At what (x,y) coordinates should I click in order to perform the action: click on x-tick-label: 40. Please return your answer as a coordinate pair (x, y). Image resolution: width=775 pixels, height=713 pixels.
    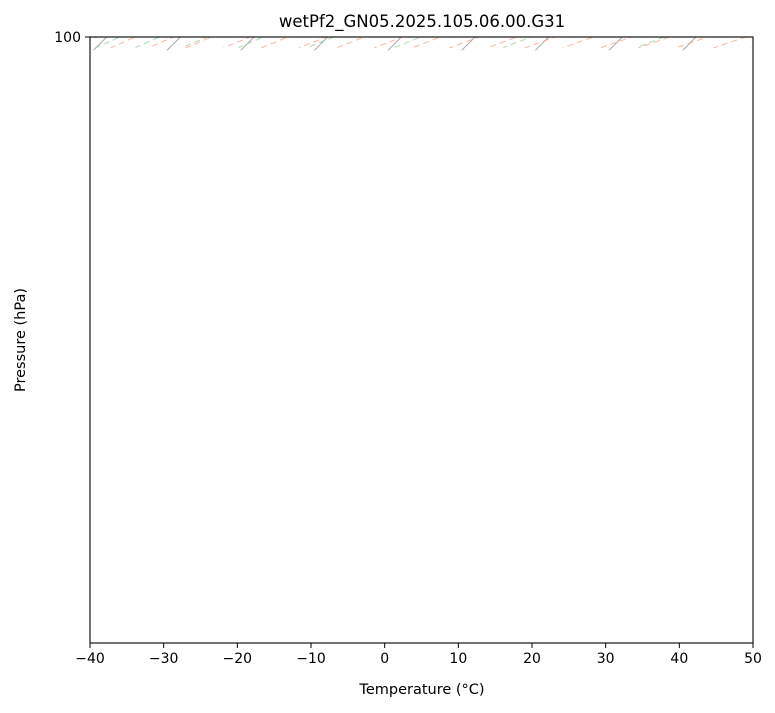
    Looking at the image, I should click on (679, 659).